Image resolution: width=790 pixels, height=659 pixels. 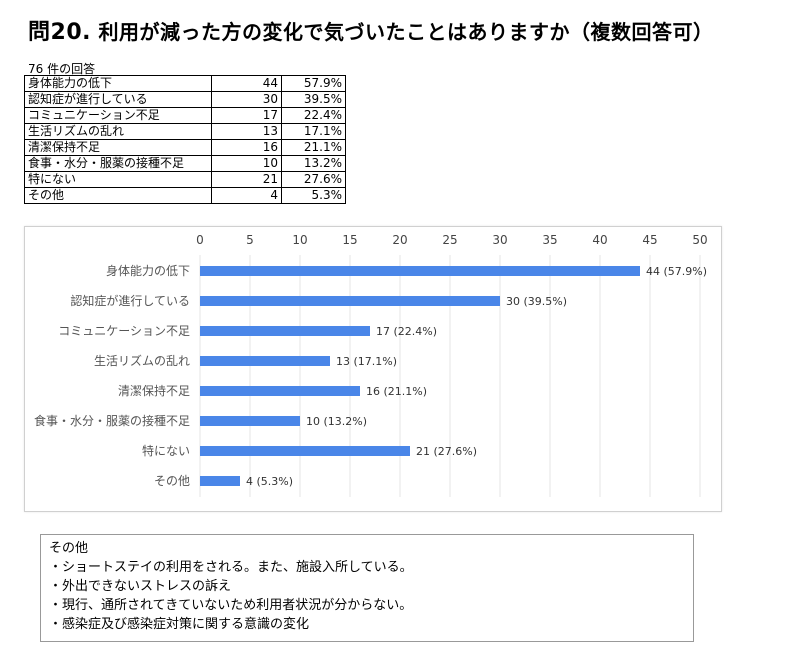 What do you see at coordinates (549, 240) in the screenshot?
I see `x-tick-label: 35` at bounding box center [549, 240].